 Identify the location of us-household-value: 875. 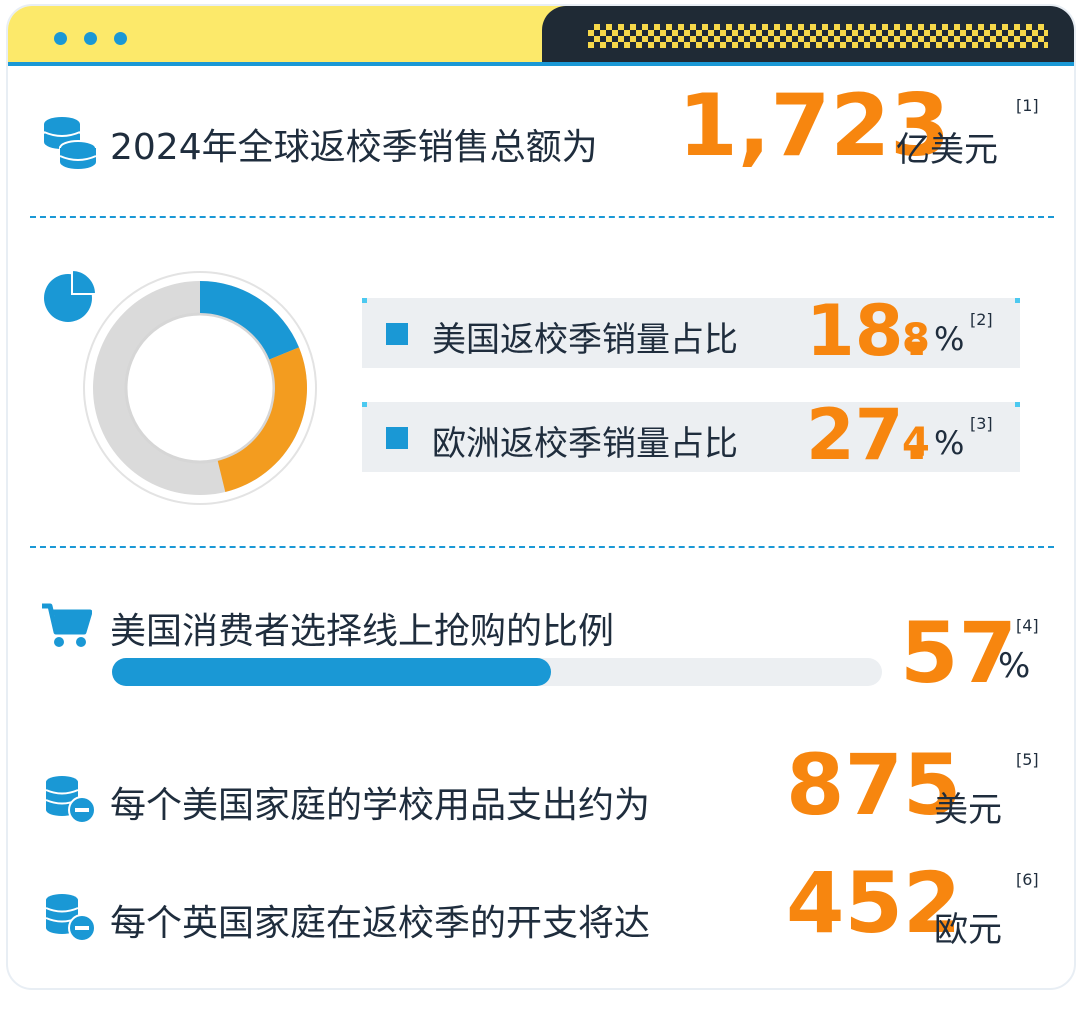
(874, 785).